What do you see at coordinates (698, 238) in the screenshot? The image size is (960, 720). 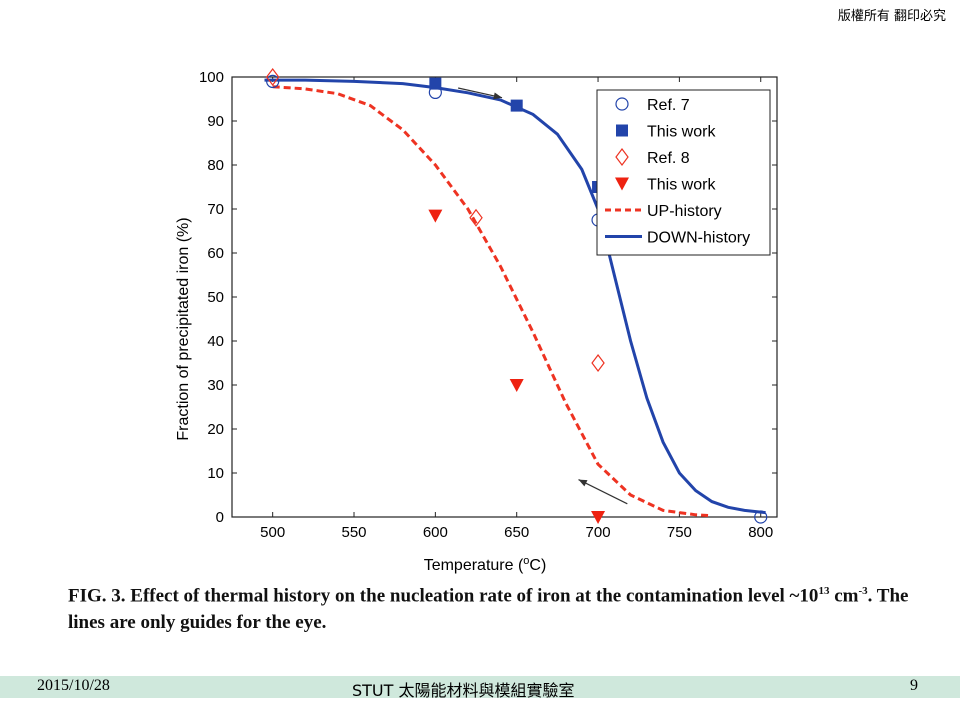 I see `legend-label: DOWN-history` at bounding box center [698, 238].